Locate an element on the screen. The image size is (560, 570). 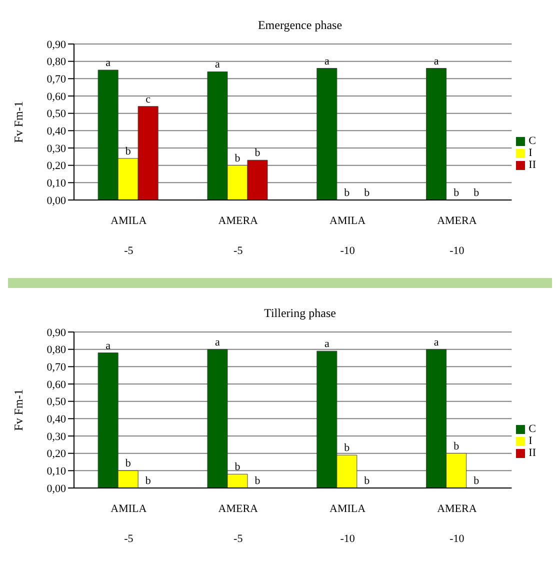
data-label: c is located at coordinates (148, 99).